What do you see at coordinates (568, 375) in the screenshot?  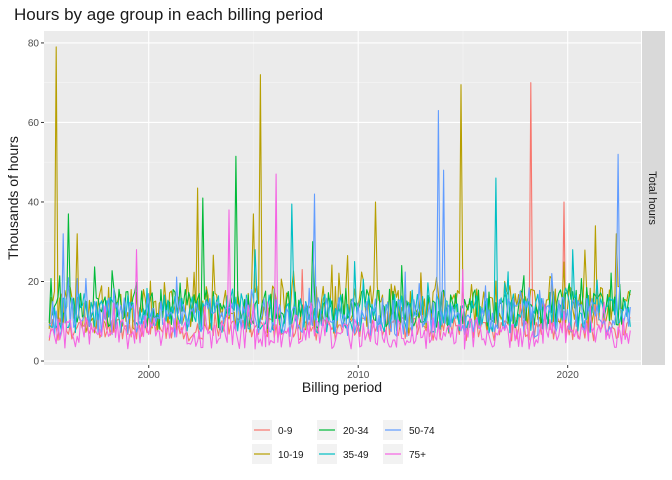 I see `x-tick-label: 2020` at bounding box center [568, 375].